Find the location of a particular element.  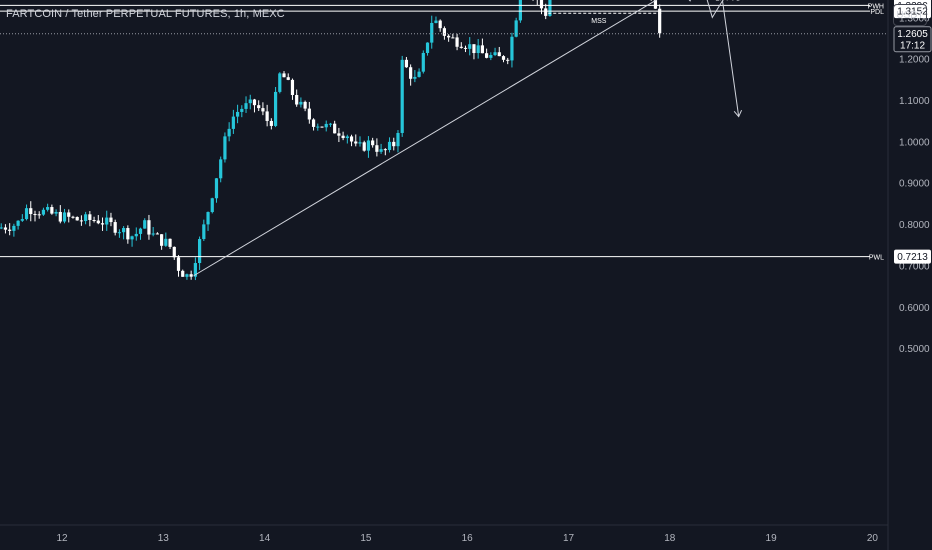

currency-button: USDT is located at coordinates (910, 15).